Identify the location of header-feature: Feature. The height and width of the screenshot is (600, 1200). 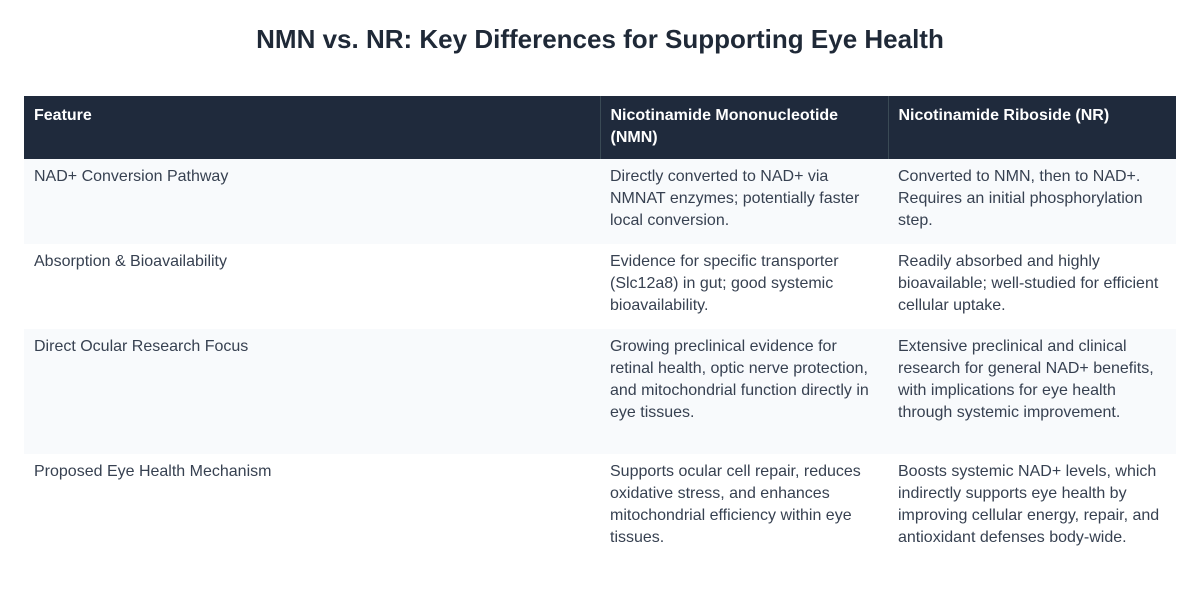
(312, 127).